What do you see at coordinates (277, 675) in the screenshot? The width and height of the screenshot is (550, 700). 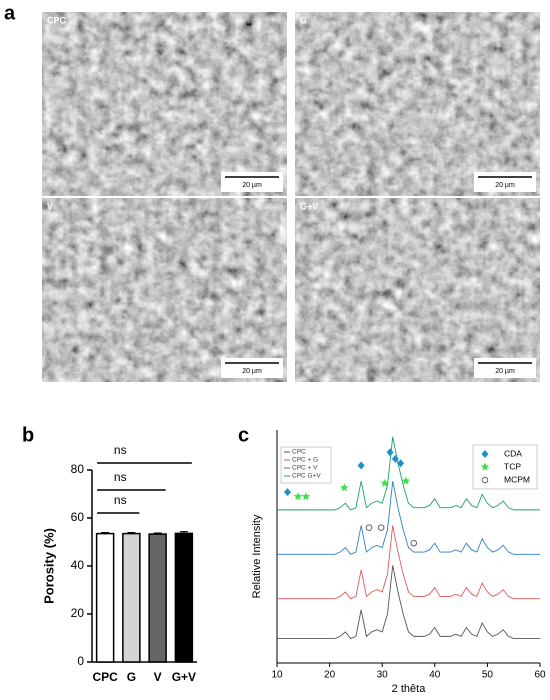 I see `x-tick-label: 10` at bounding box center [277, 675].